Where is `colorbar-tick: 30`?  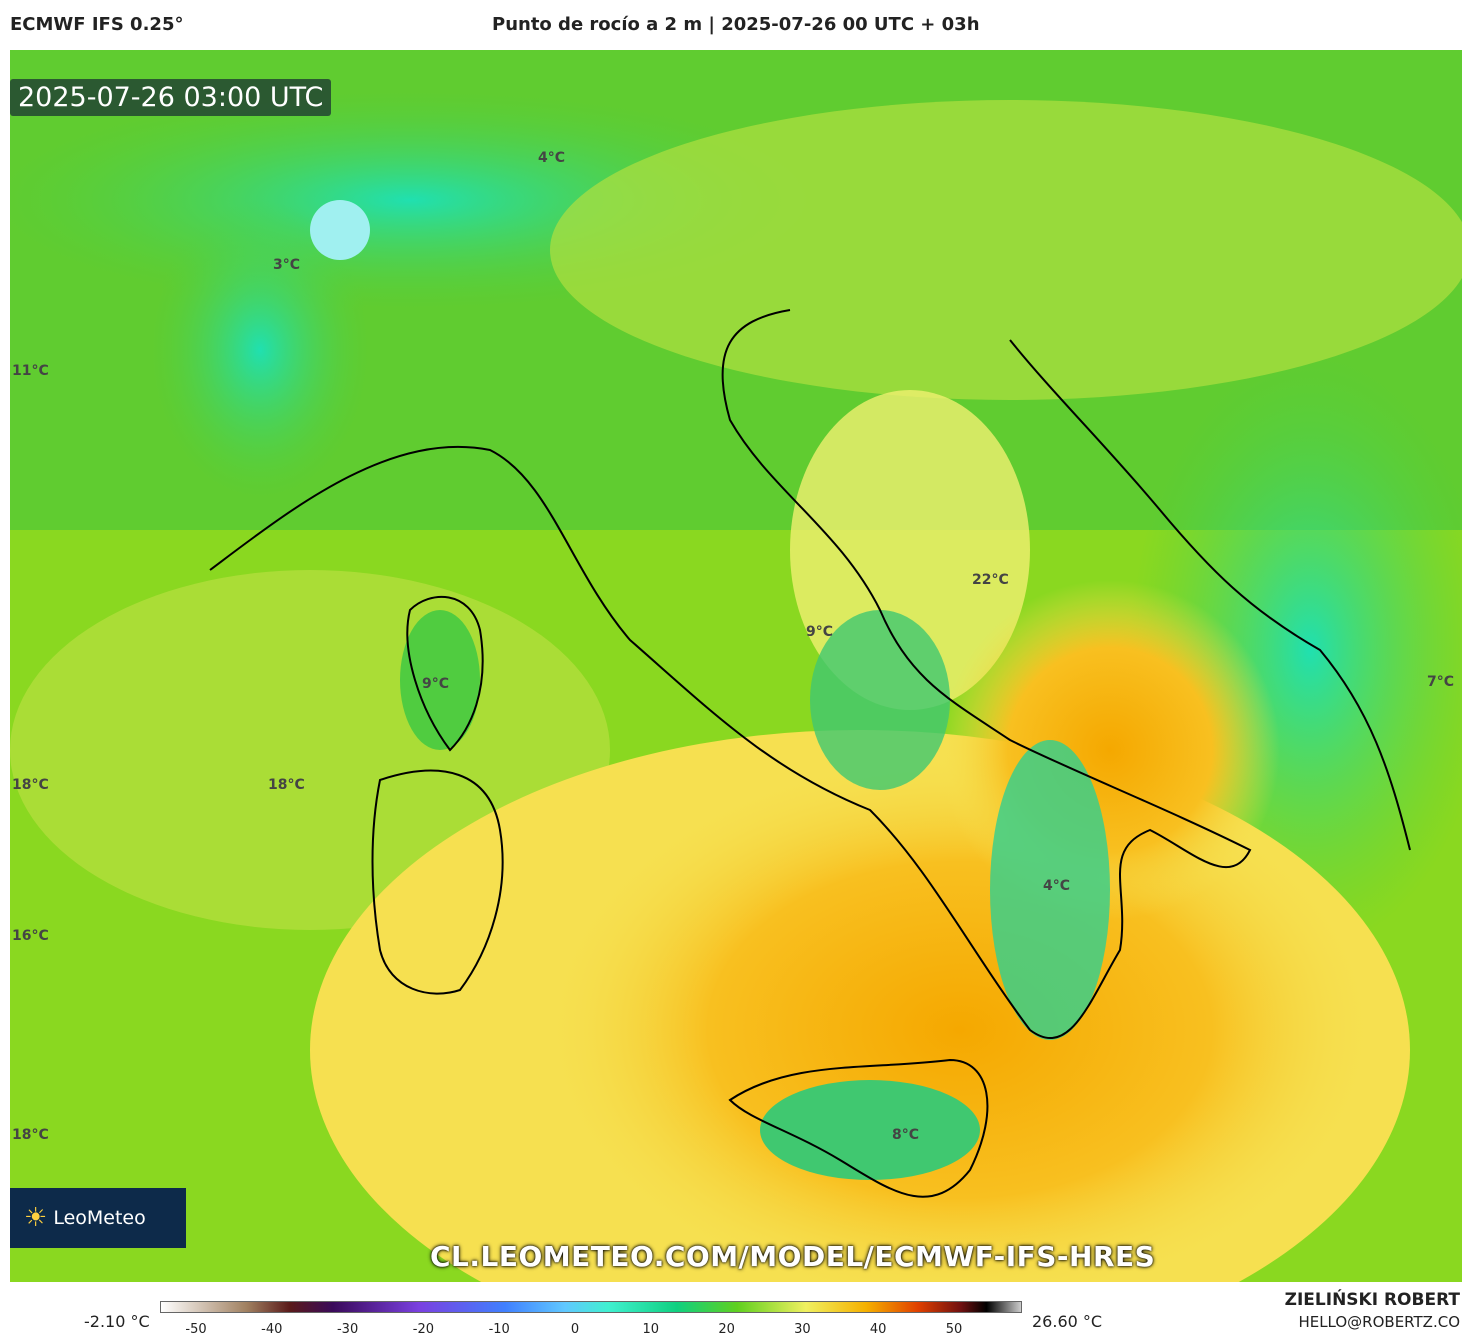 colorbar-tick: 30 is located at coordinates (802, 1329).